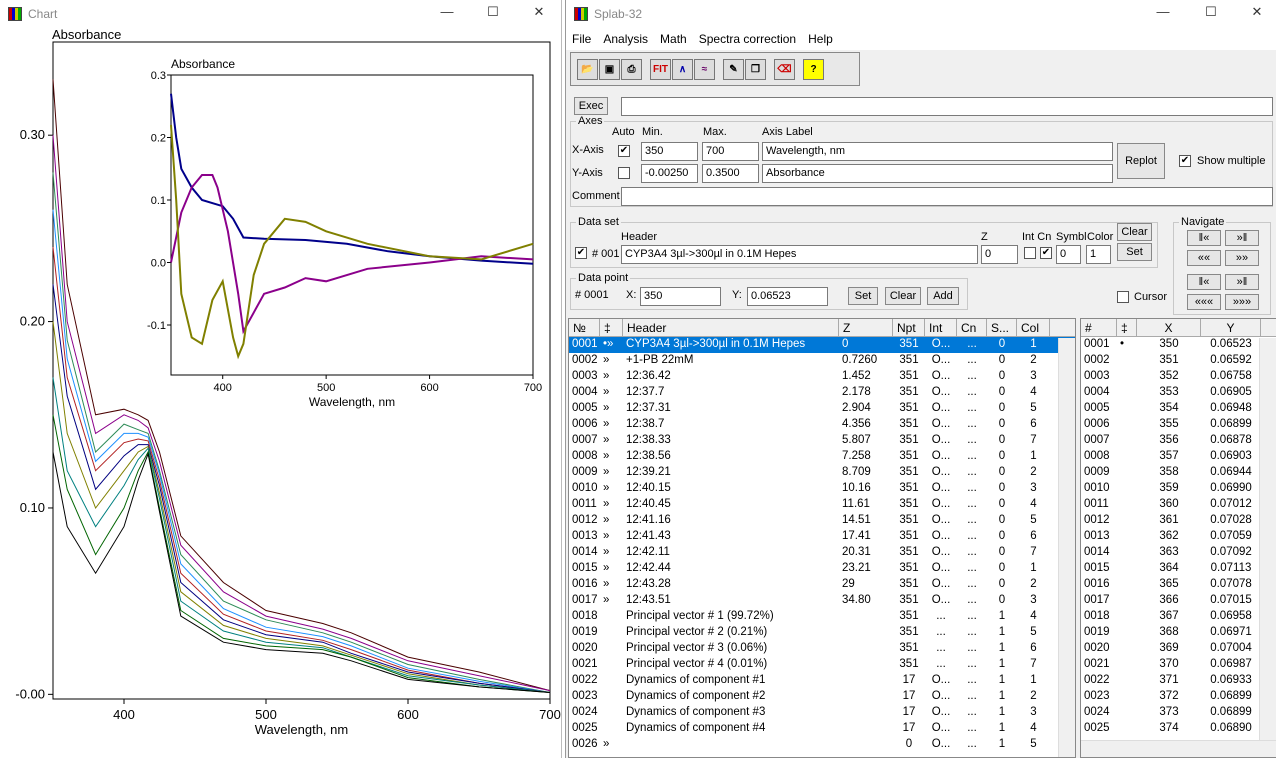 The height and width of the screenshot is (758, 1276). I want to click on last-point-button: »‖, so click(1242, 282).